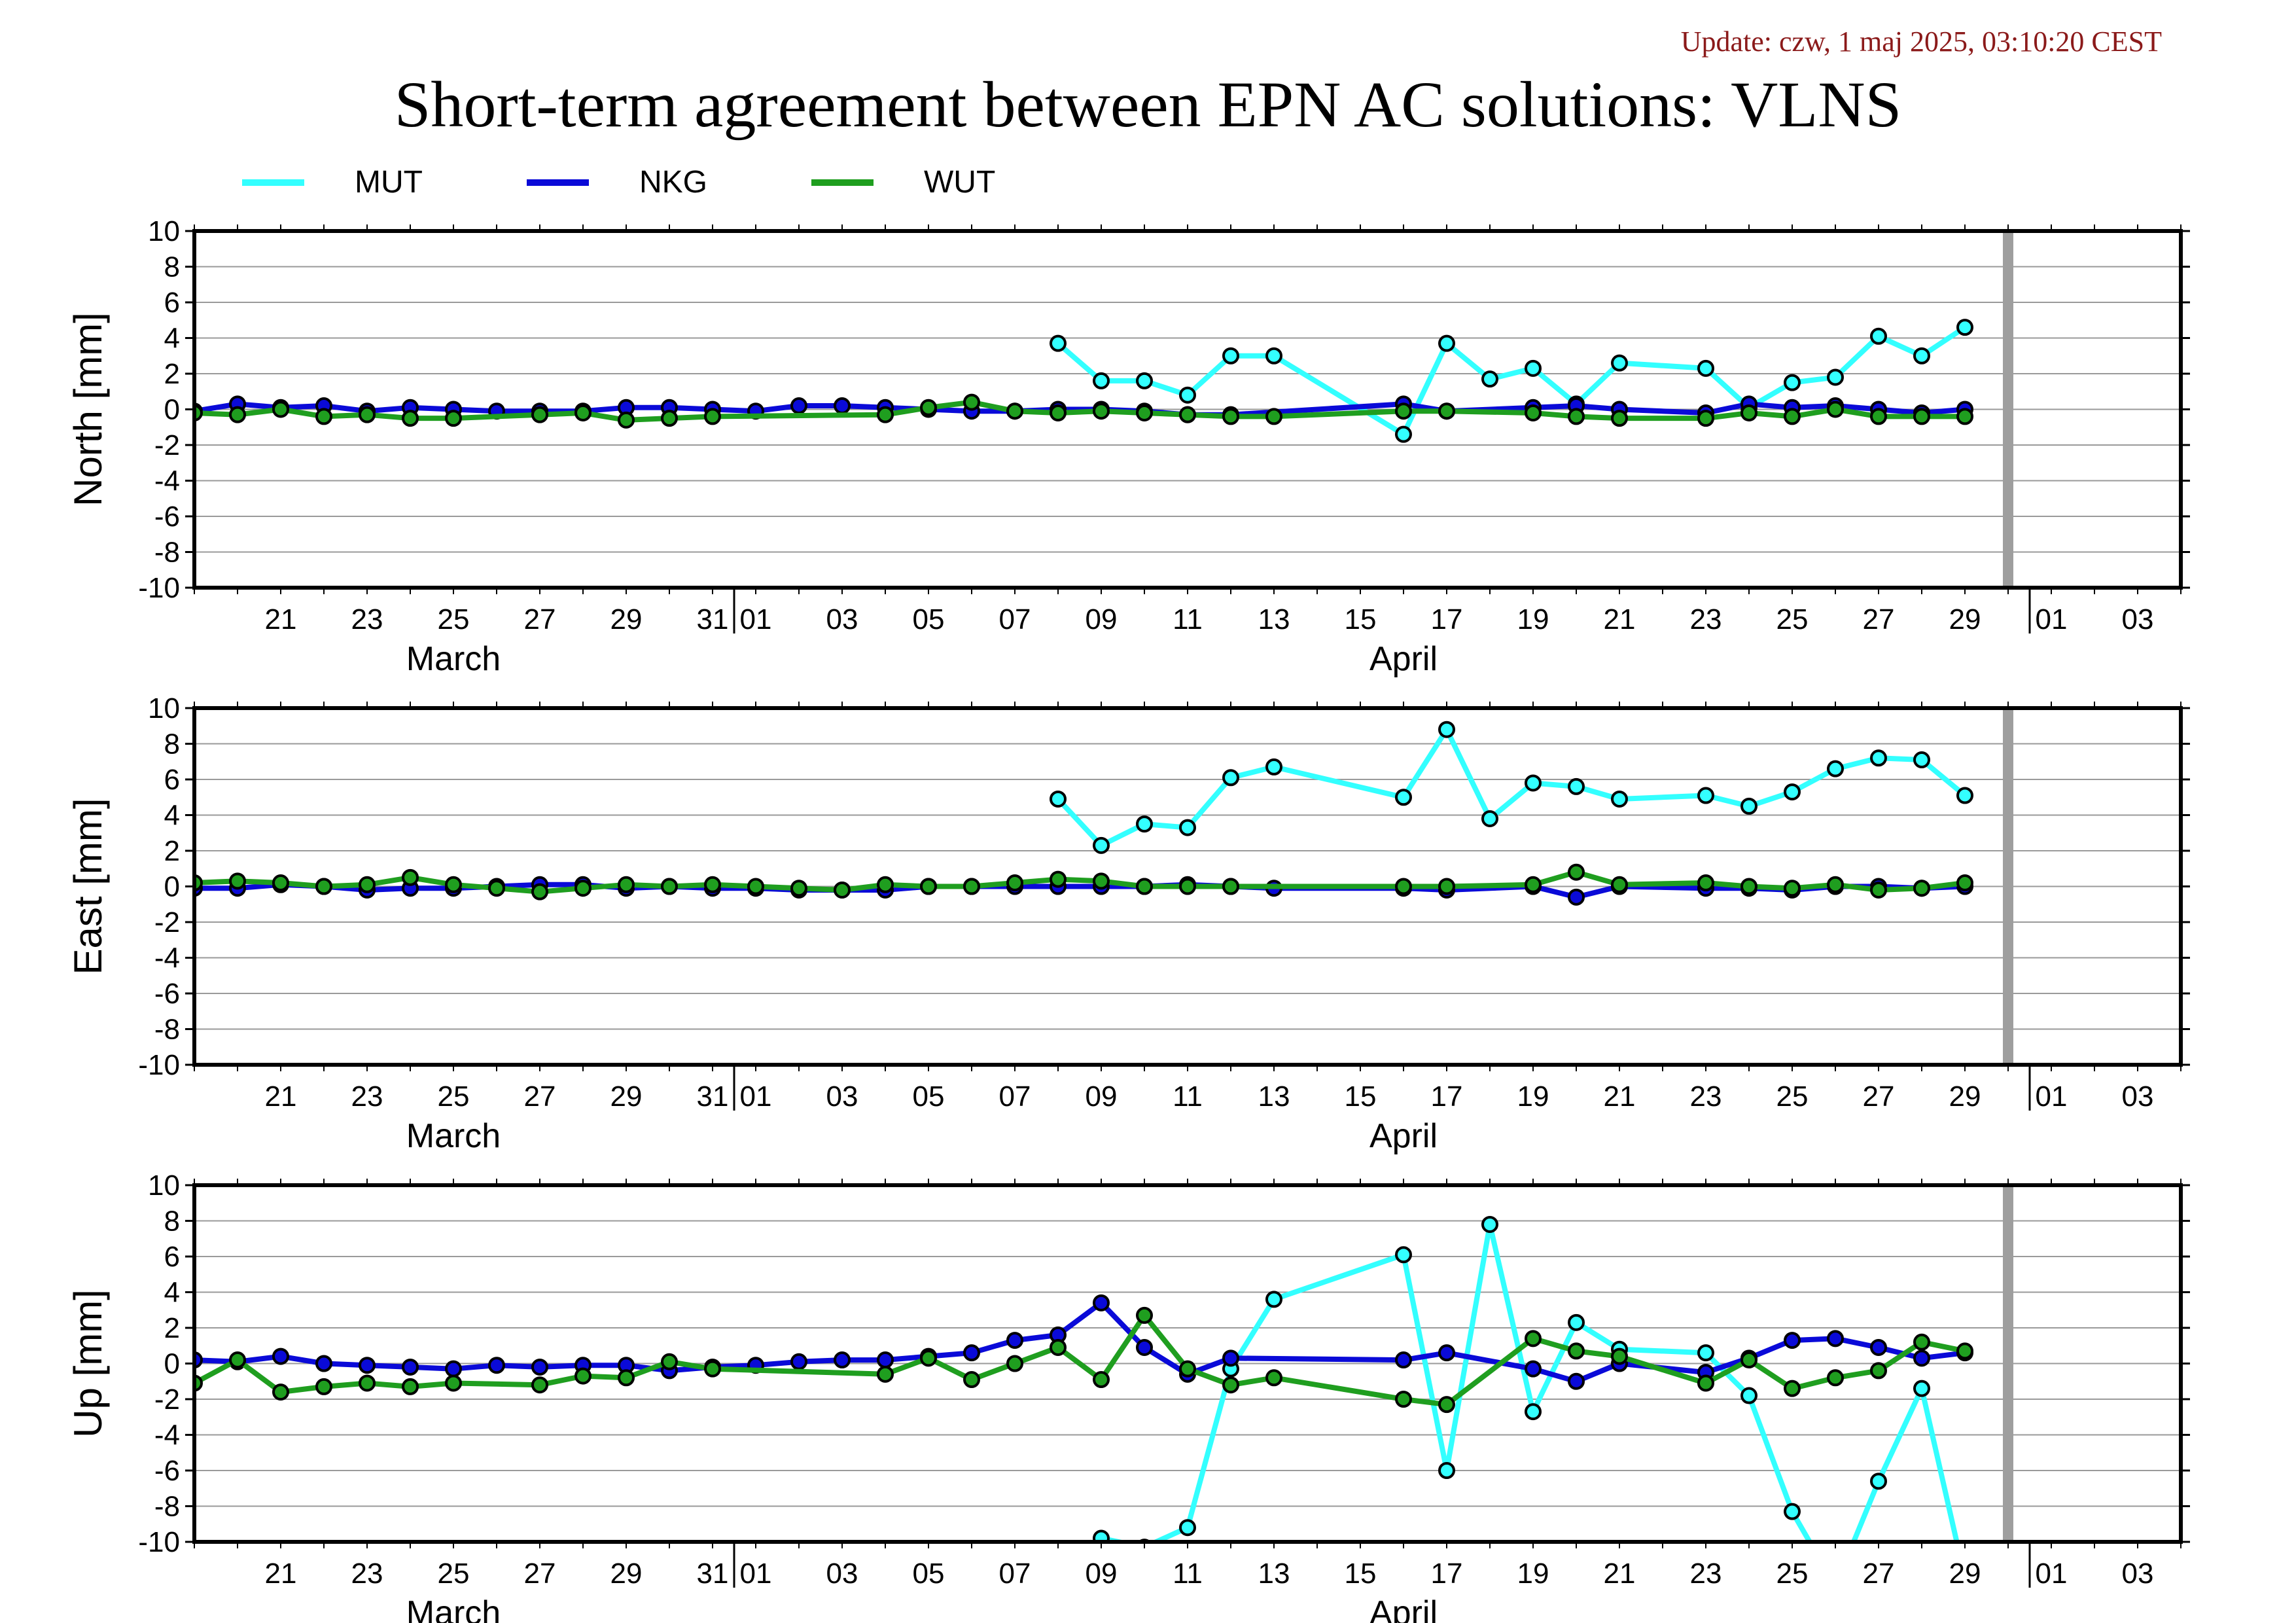 The height and width of the screenshot is (1623, 2296). What do you see at coordinates (88, 886) in the screenshot?
I see `y-axis-label: East [mm]` at bounding box center [88, 886].